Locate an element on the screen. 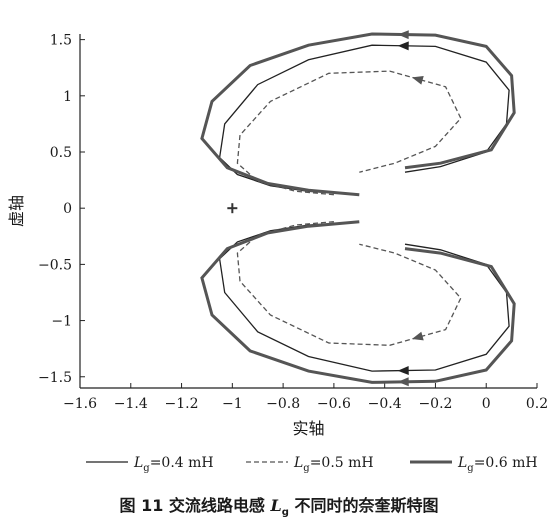 The height and width of the screenshot is (528, 558). figure-caption: 图 11 交流线路电感 Lg 不同时的奈奎斯特图 is located at coordinates (279, 507).